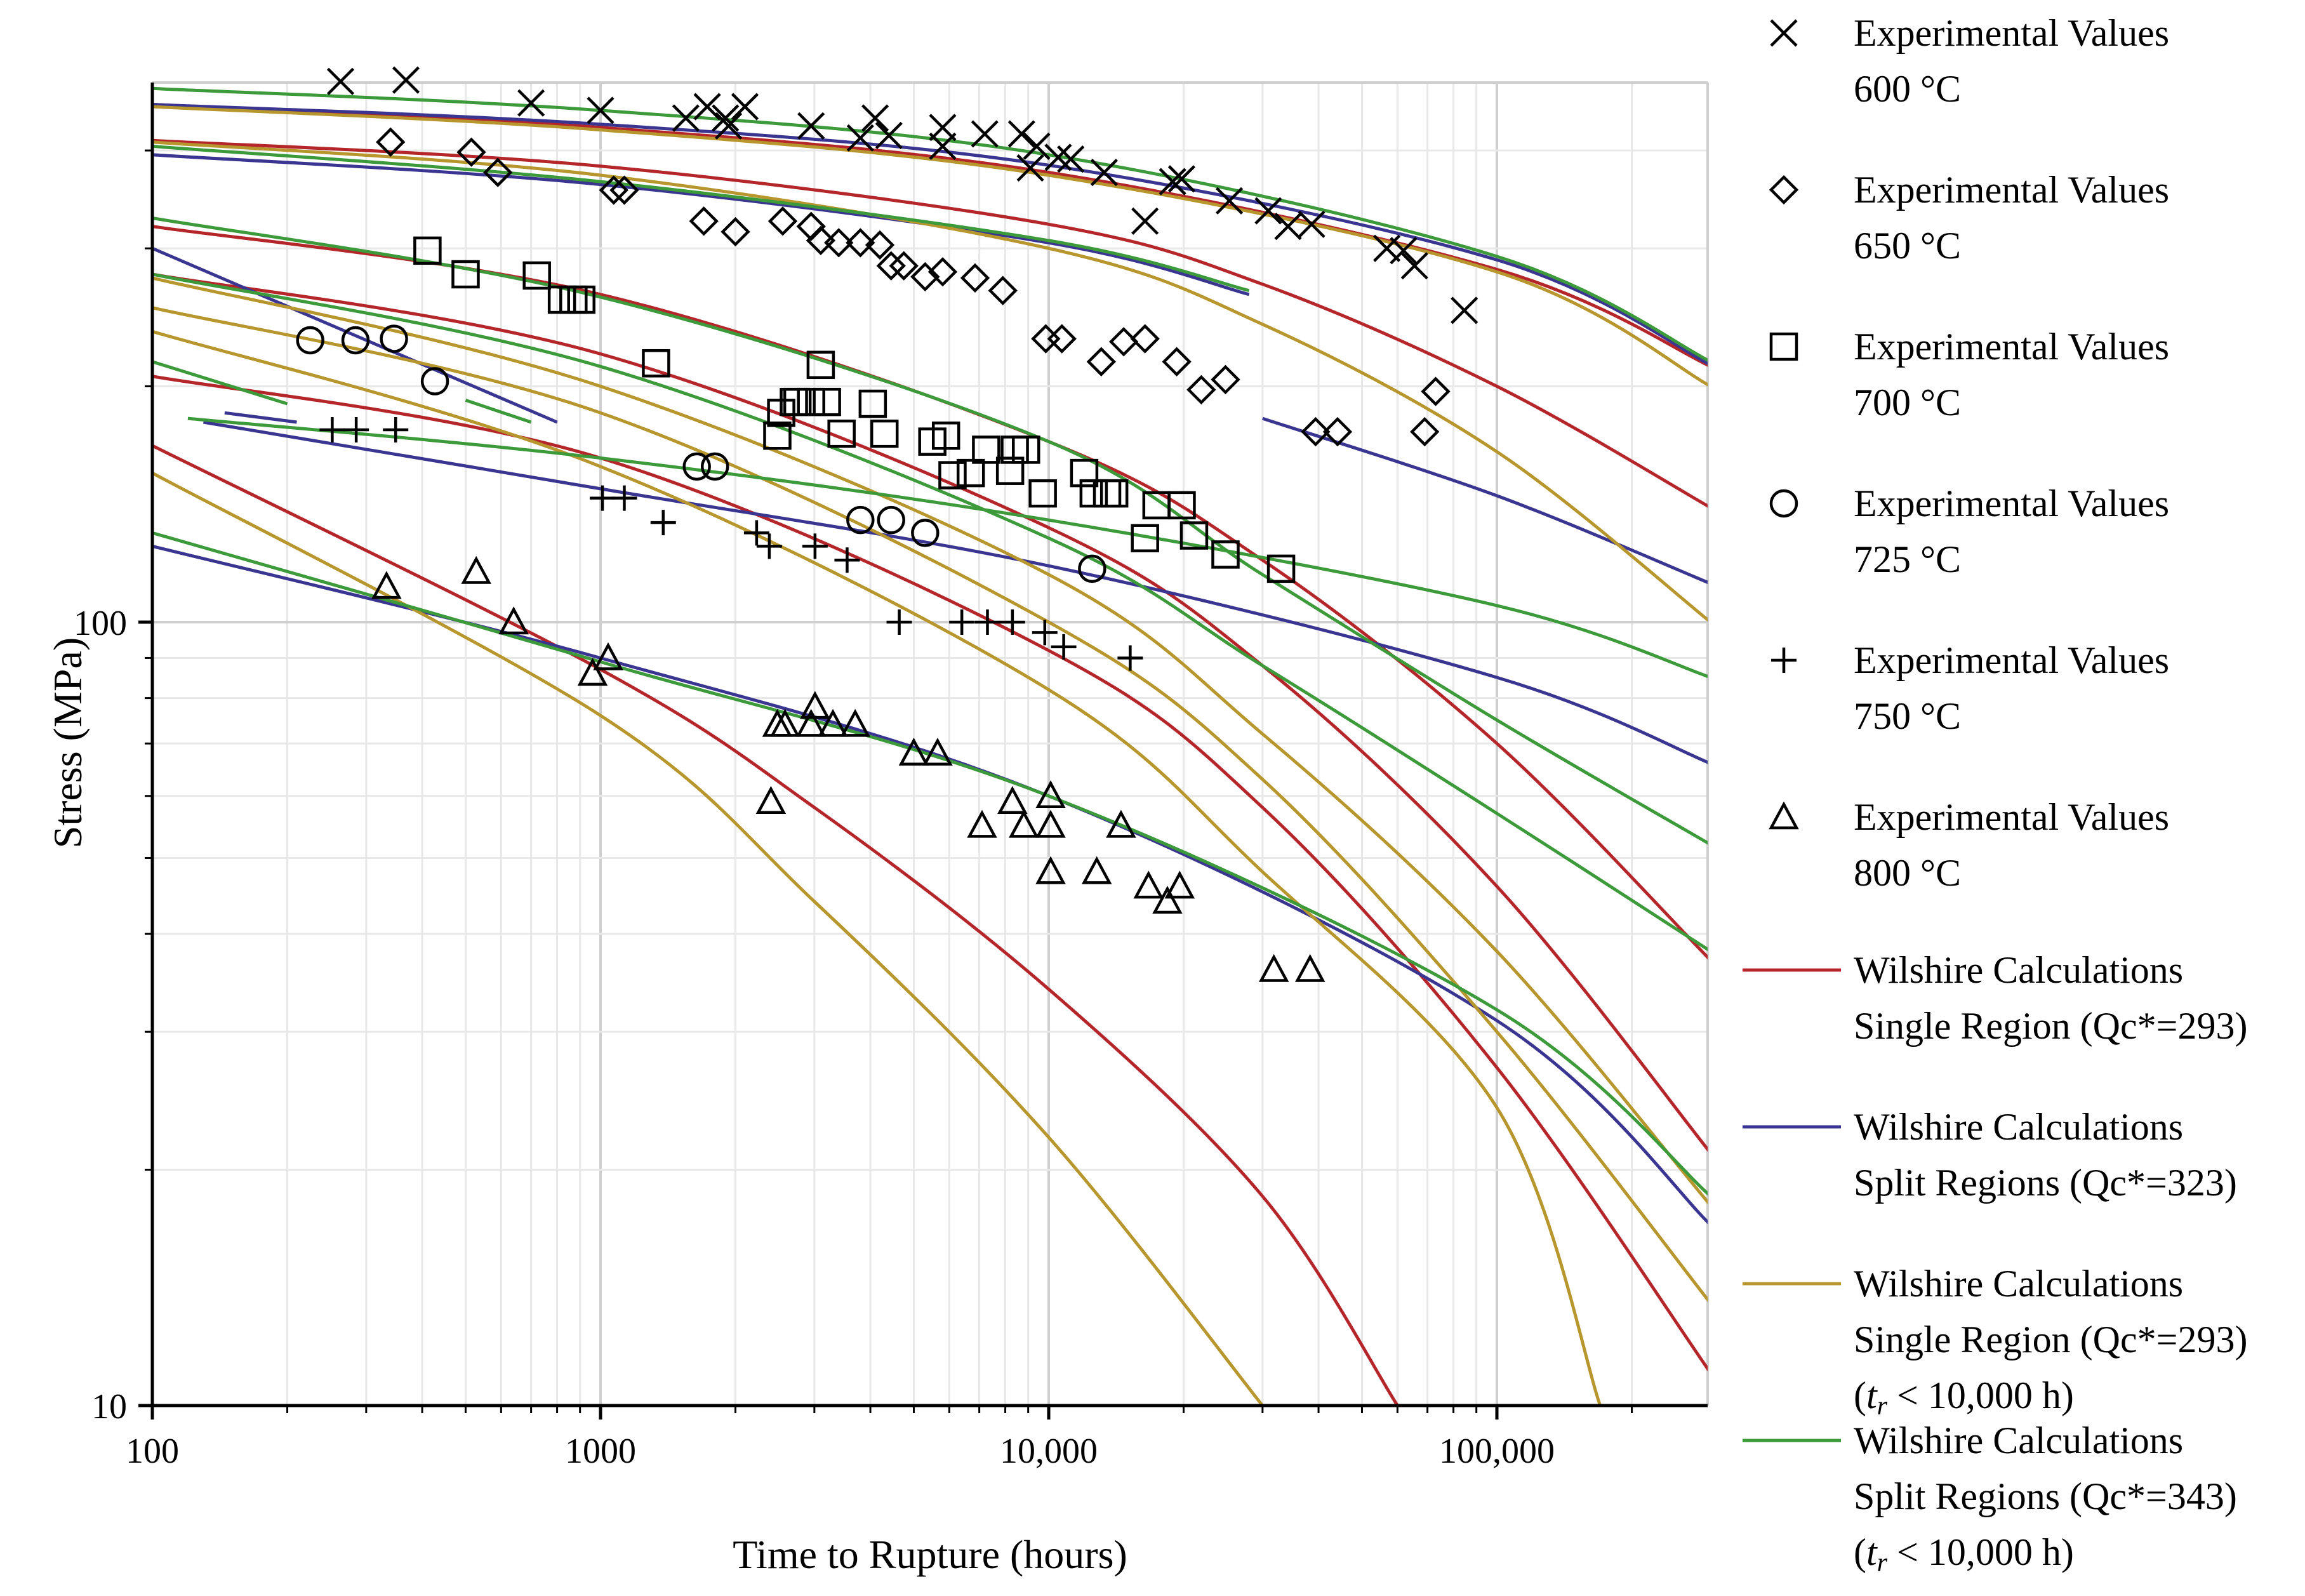 This screenshot has width=2305, height=1596. I want to click on legend-label-c3-2: (tr < 10,000 h), so click(1964, 1555).